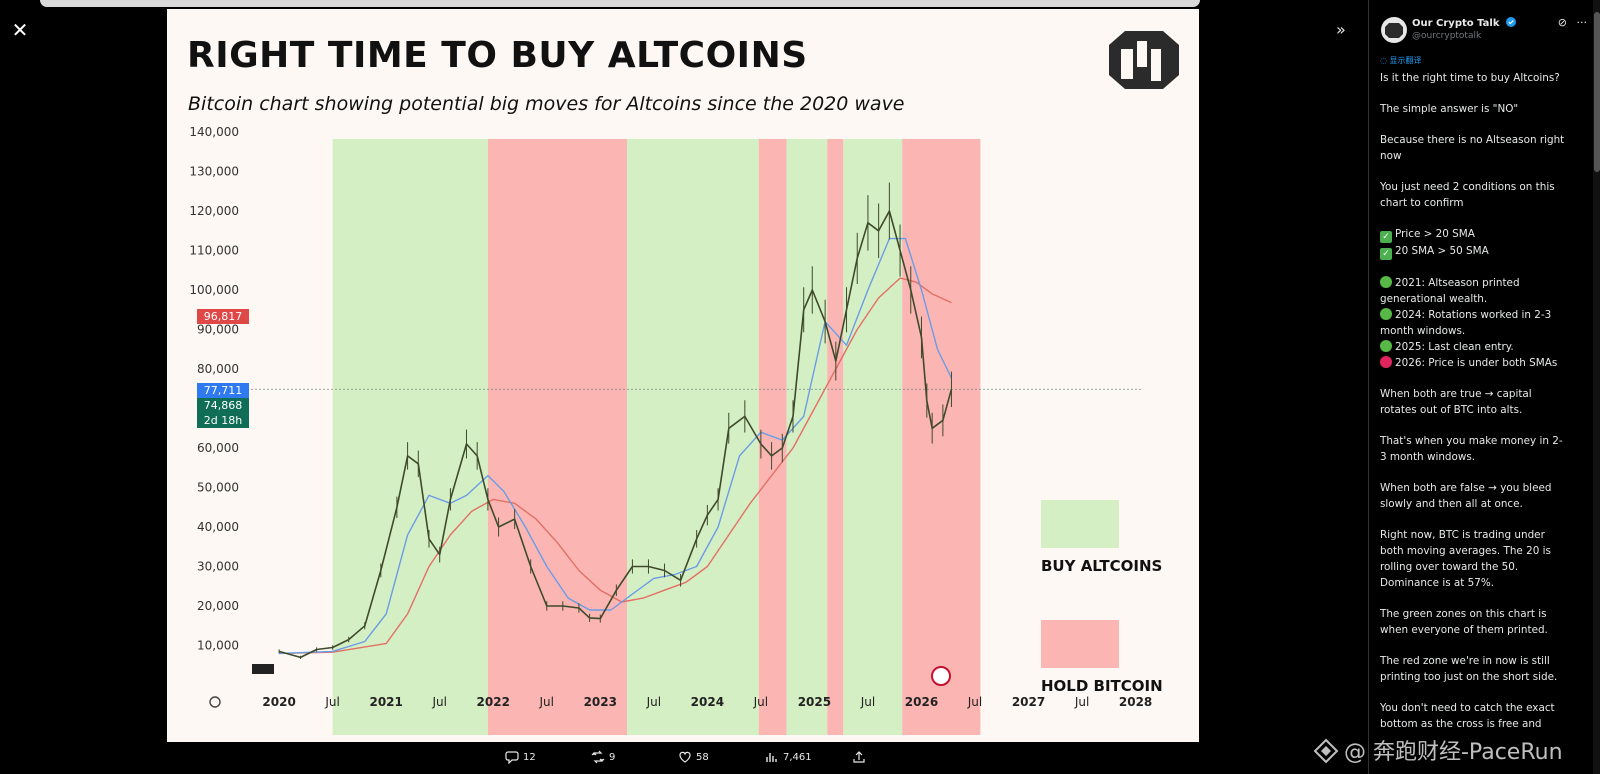 This screenshot has height=774, width=1600. What do you see at coordinates (1080, 524) in the screenshot?
I see `legend-buy-swatch` at bounding box center [1080, 524].